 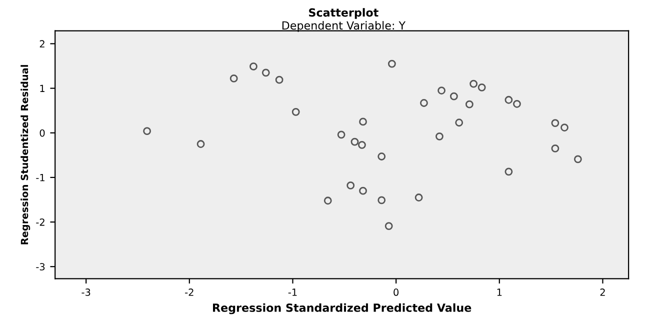 What do you see at coordinates (25, 154) in the screenshot?
I see `y-axis-title: Regression Studentized Residual` at bounding box center [25, 154].